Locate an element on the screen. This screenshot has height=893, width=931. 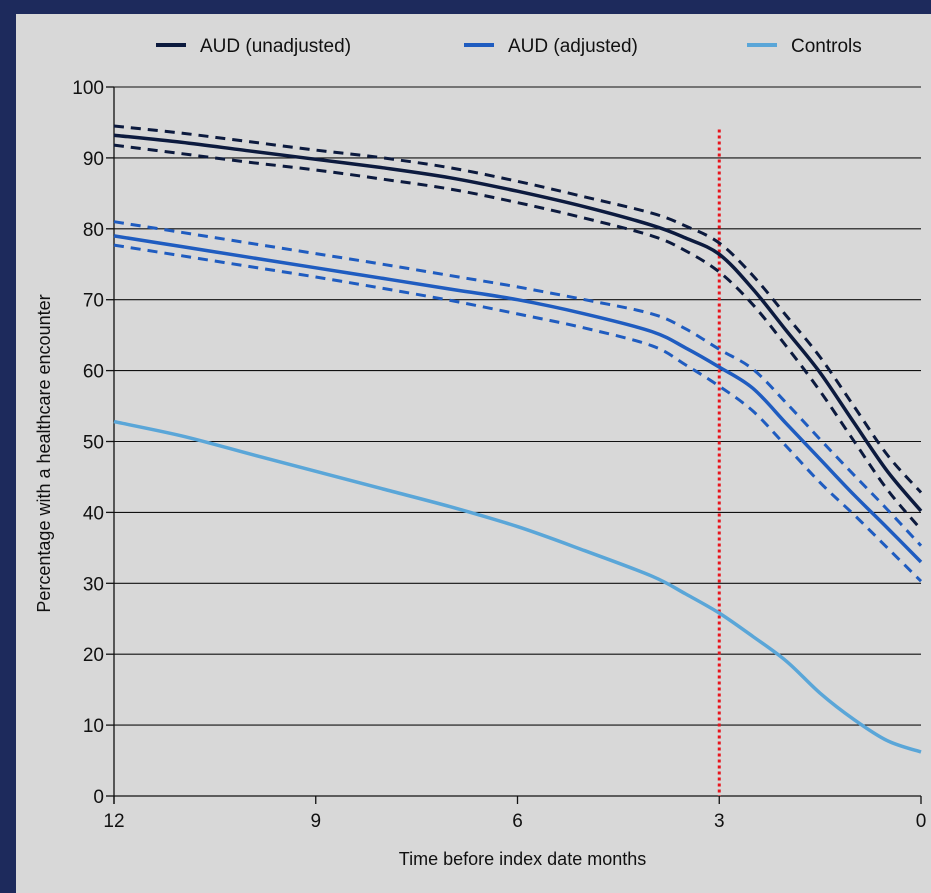
legend-label-aud-adjusted: AUD (adjusted) is located at coordinates (573, 46).